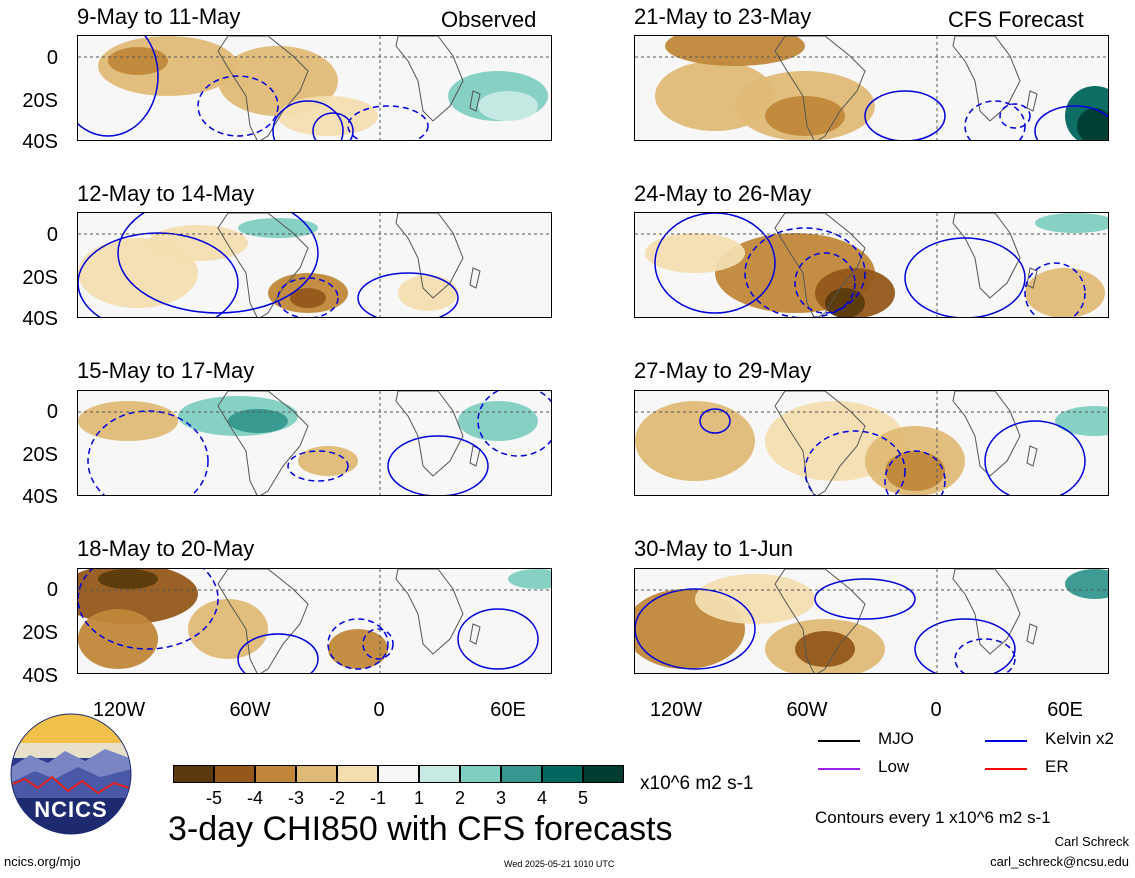 Image resolution: width=1135 pixels, height=878 pixels. I want to click on colorbar-tick: 4, so click(541, 798).